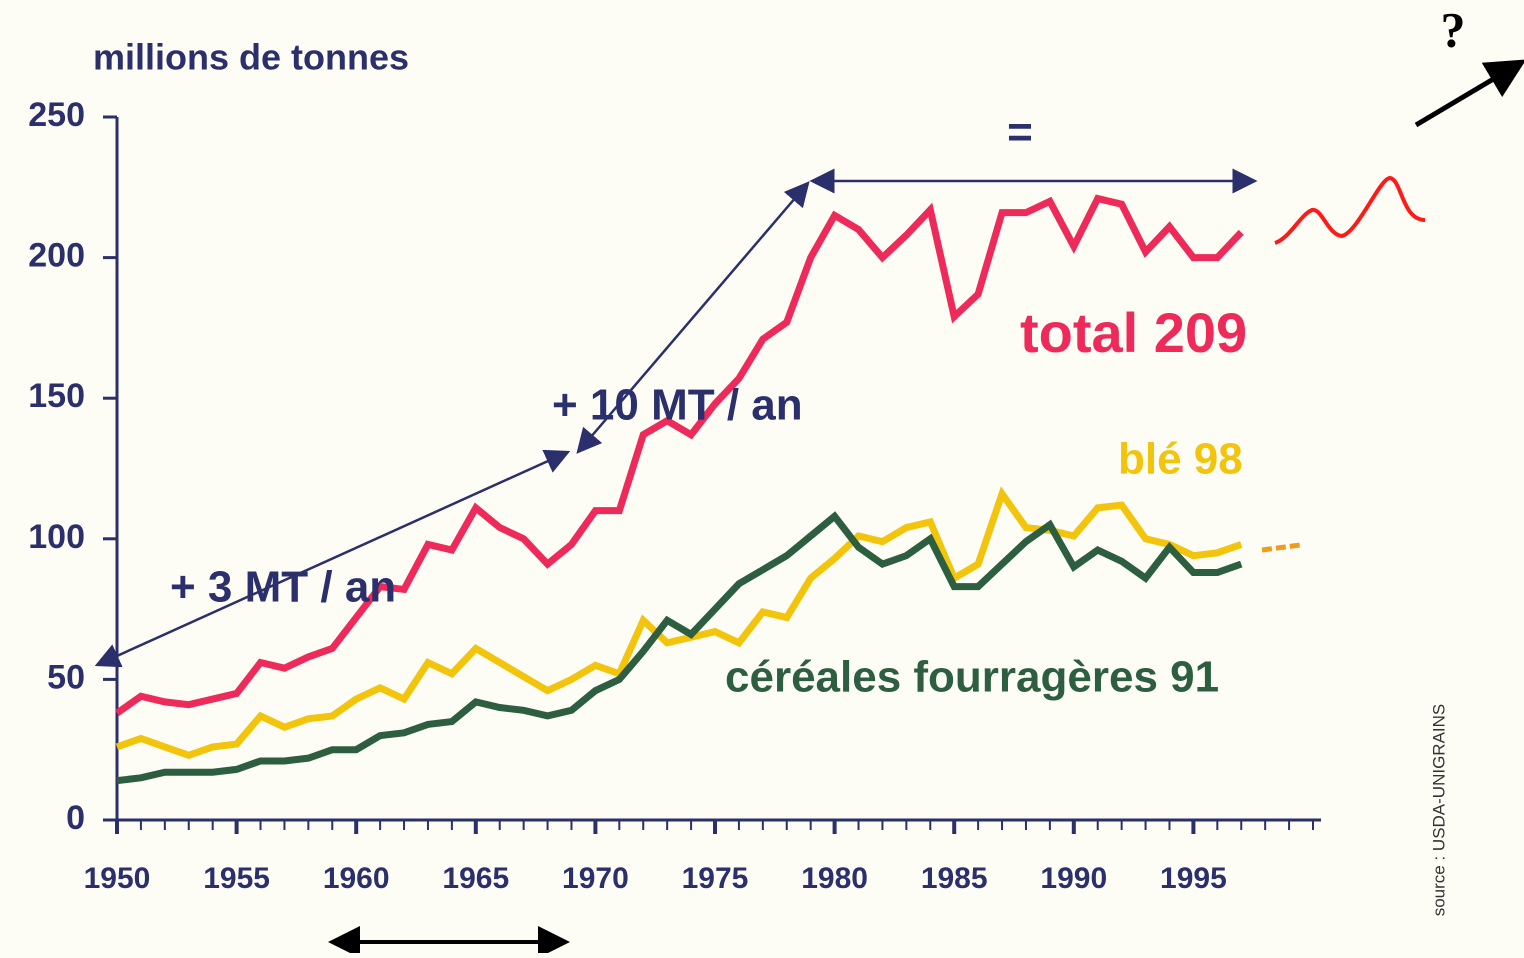  What do you see at coordinates (1193, 878) in the screenshot?
I see `x-tick-label: 1995` at bounding box center [1193, 878].